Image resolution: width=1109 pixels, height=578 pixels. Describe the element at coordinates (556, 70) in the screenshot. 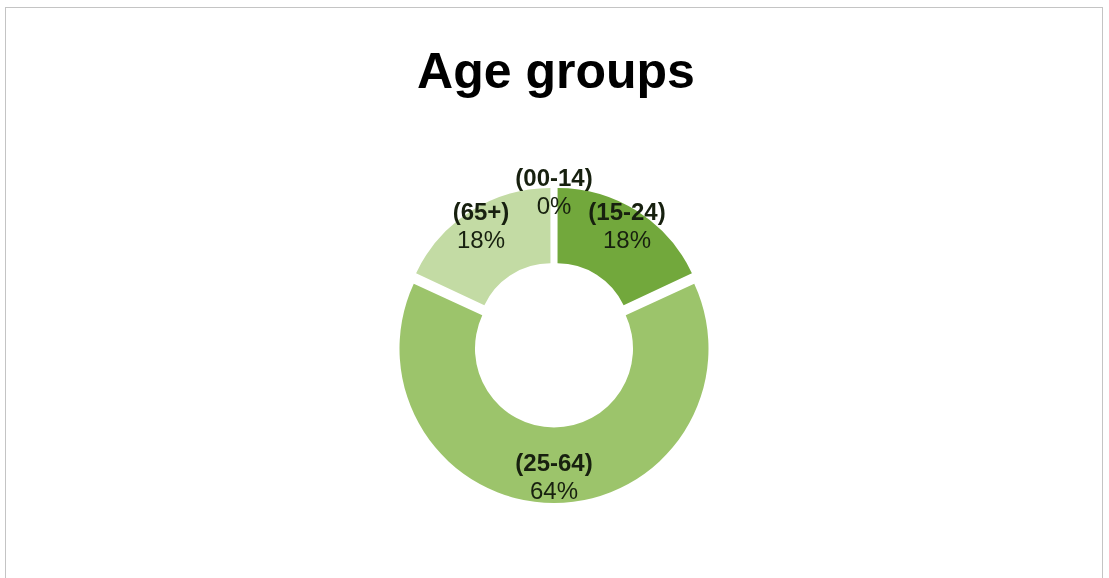

I see `chart-title: Age groups` at that location.